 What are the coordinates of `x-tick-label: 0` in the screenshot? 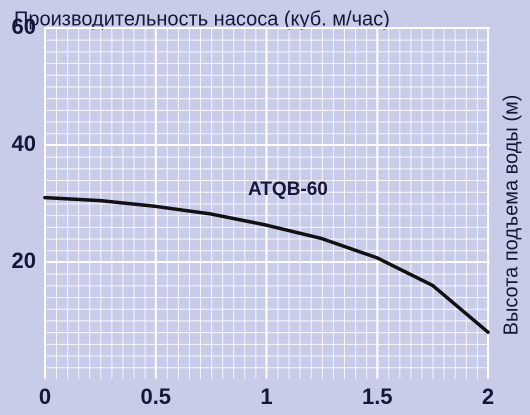 It's located at (45, 396).